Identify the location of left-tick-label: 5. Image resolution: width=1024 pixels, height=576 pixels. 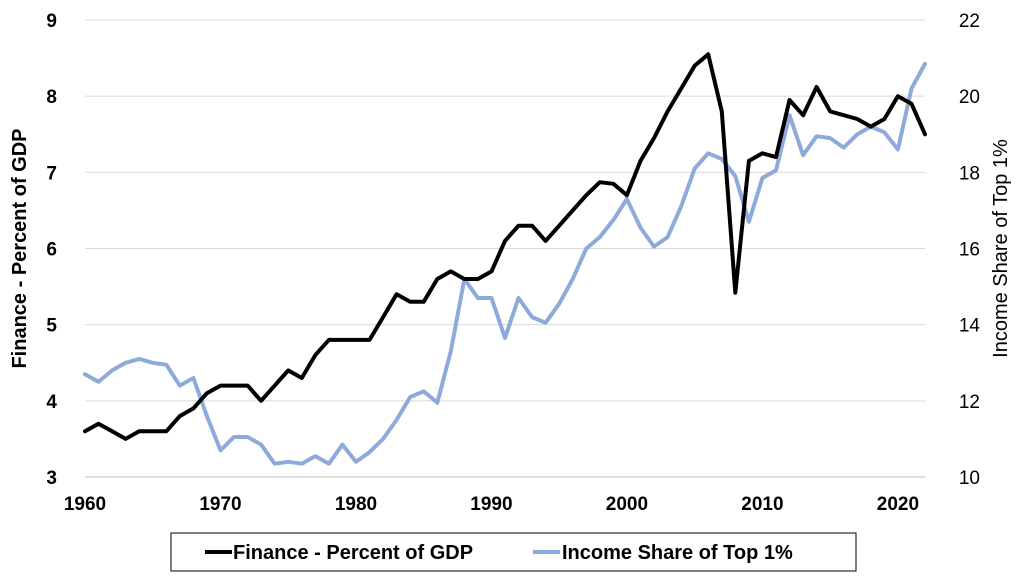
(51, 326).